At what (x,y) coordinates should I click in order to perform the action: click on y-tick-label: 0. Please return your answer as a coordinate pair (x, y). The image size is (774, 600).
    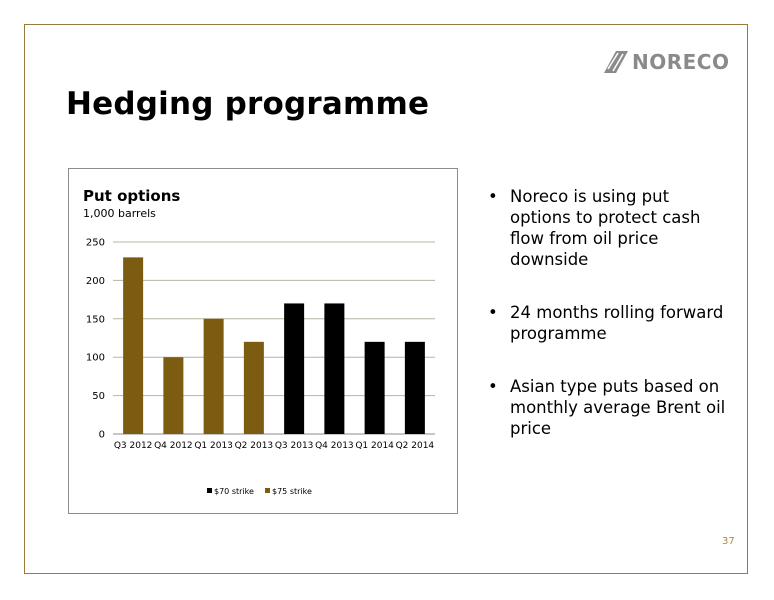
    Looking at the image, I should click on (102, 435).